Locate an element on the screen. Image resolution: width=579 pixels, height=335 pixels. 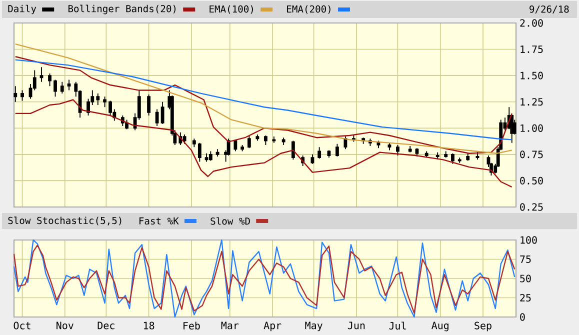
x-tick-label: Jun is located at coordinates (356, 326).